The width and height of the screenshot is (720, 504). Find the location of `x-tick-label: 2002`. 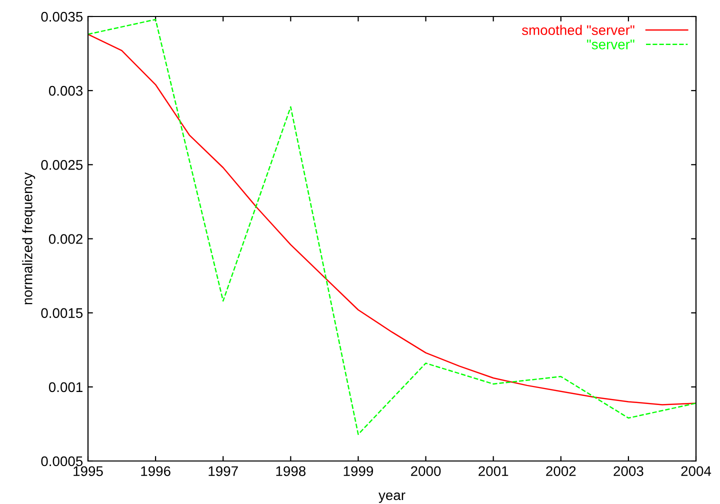

x-tick-label: 2002 is located at coordinates (561, 471).